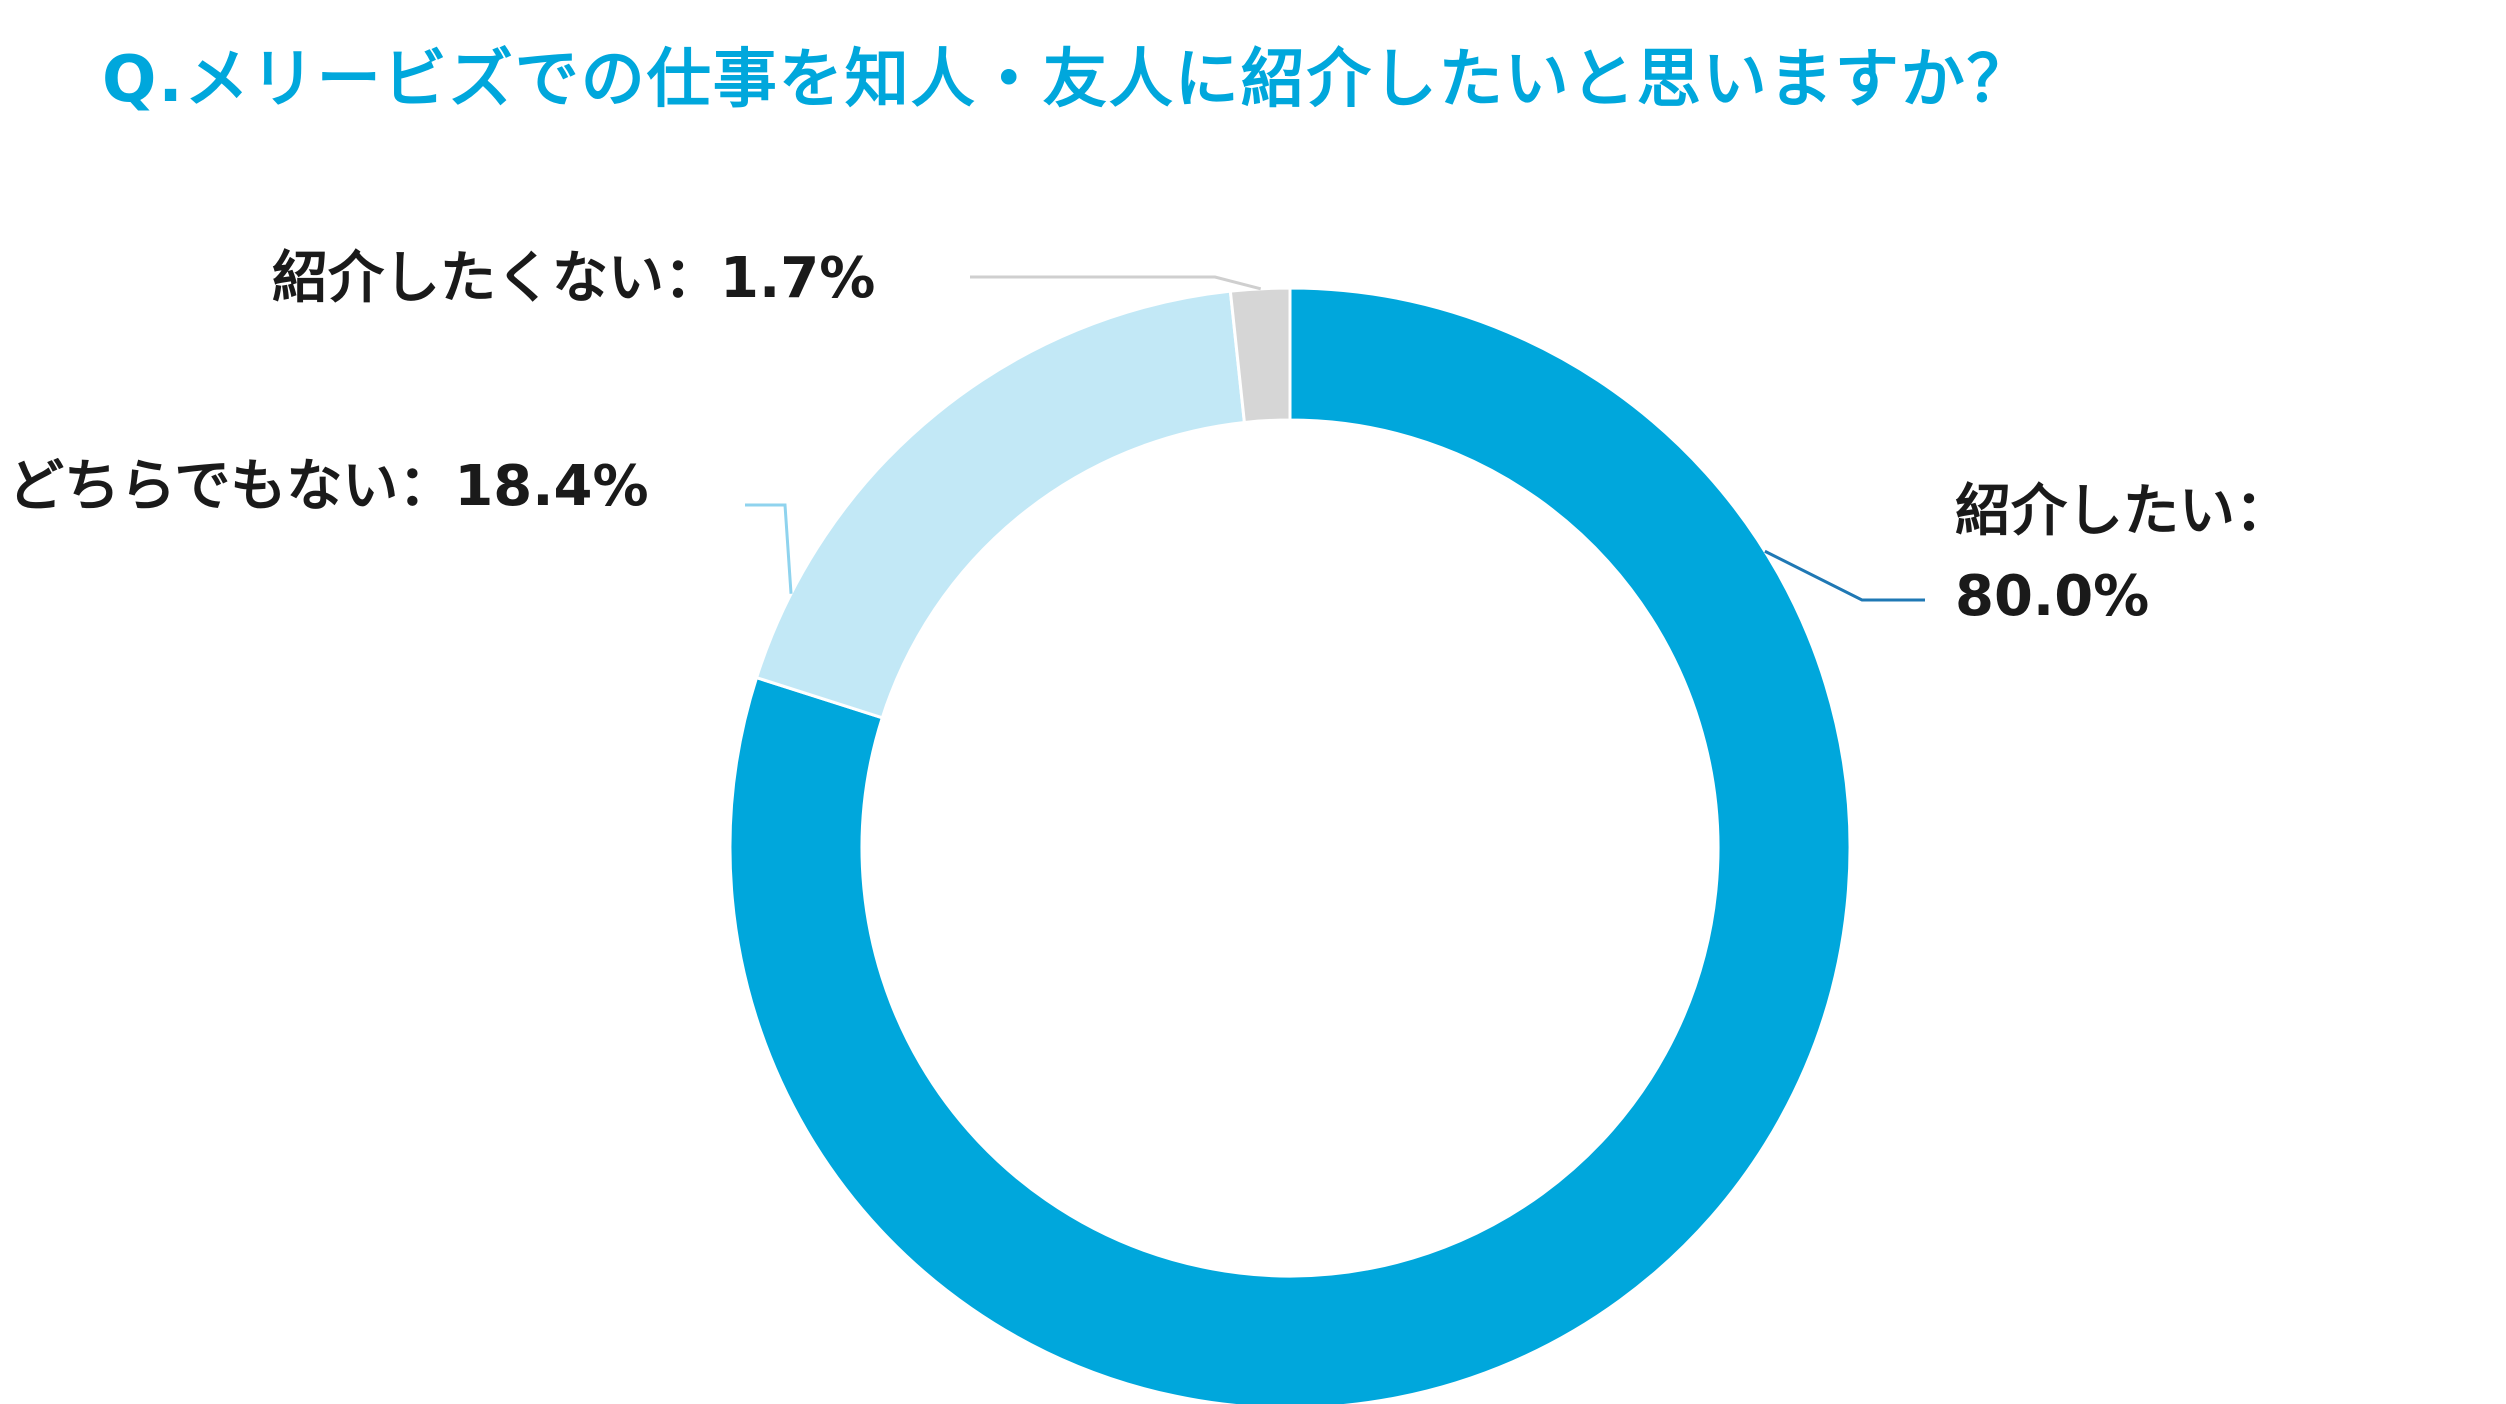 The width and height of the screenshot is (2506, 1404). Describe the element at coordinates (328, 486) in the screenshot. I see `data-label-1: どちらでもない：18.4%` at that location.